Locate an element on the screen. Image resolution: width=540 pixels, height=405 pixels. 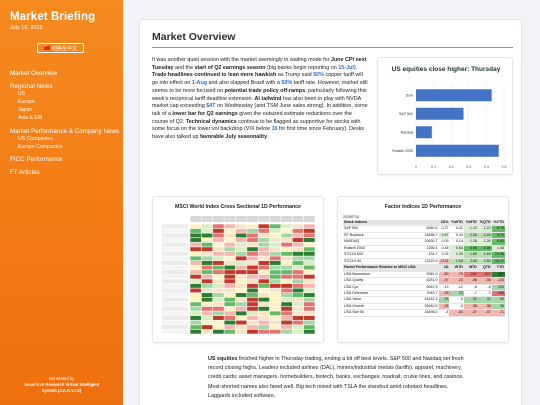
sidebar-item-us: US is located at coordinates (22, 94).